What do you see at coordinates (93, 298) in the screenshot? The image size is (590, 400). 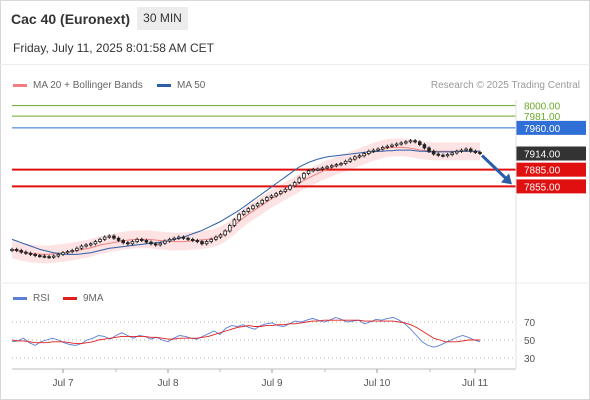 I see `ma9-legend-label: 9MA` at bounding box center [93, 298].